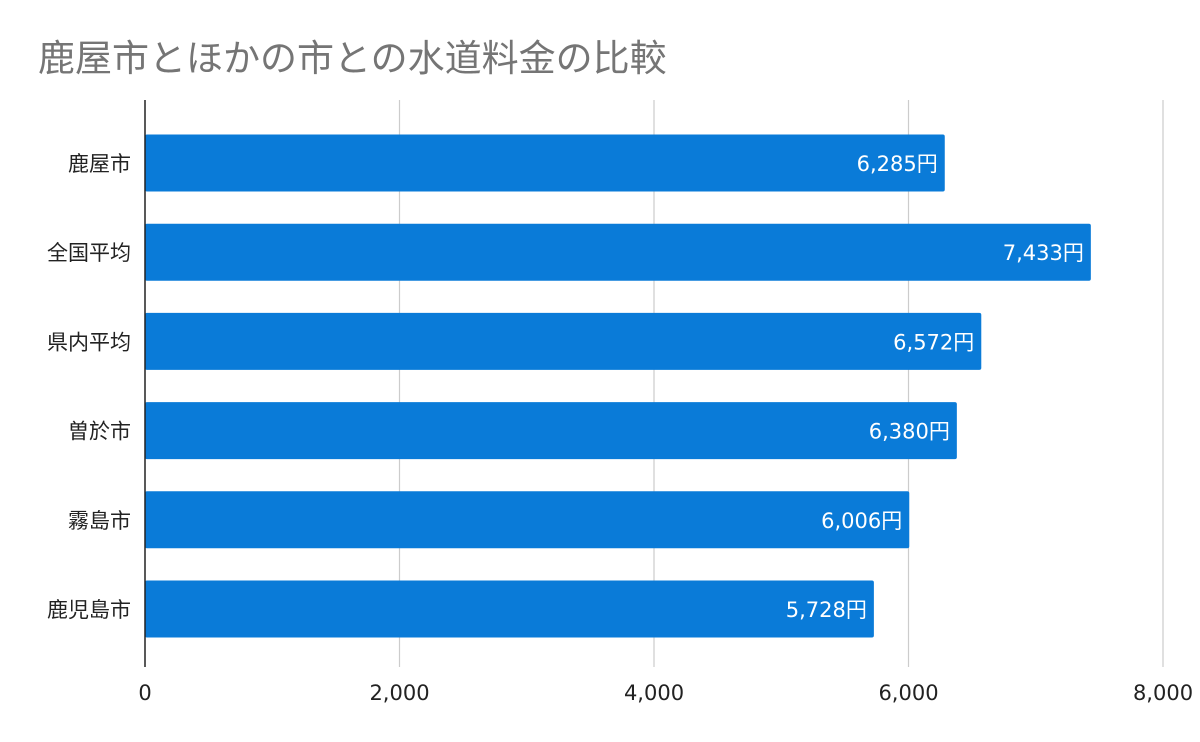 This screenshot has height=742, width=1200. Describe the element at coordinates (99, 164) in the screenshot. I see `category-label-0: 鹿屋市` at that location.